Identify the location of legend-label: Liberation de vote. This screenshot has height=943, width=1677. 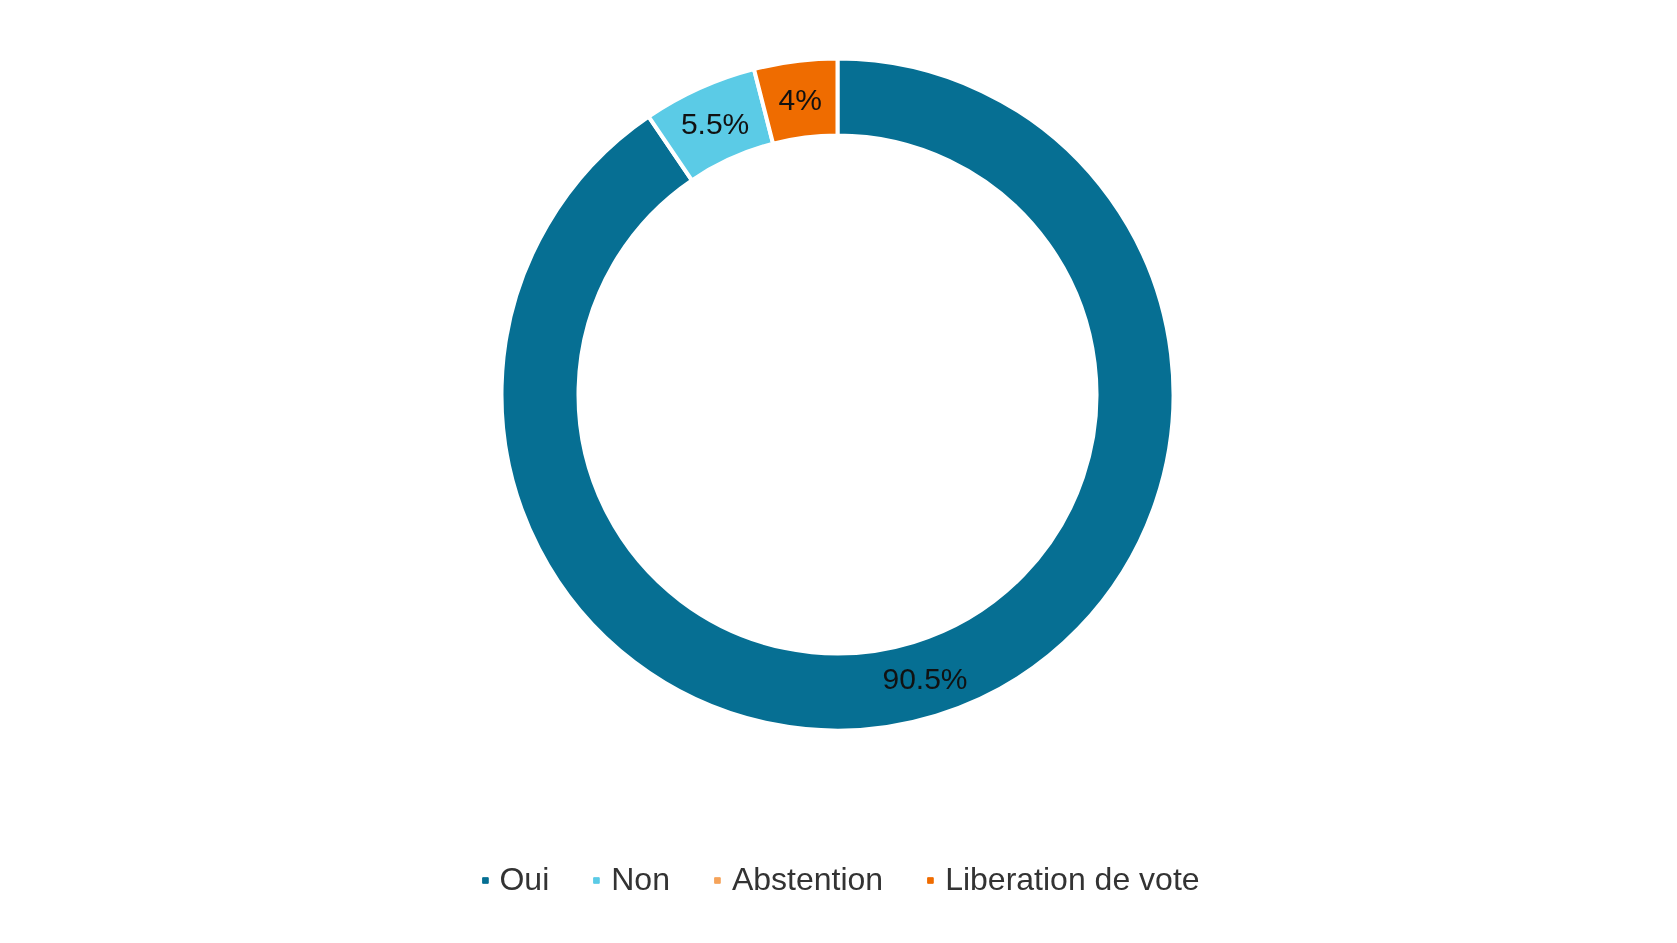
(1072, 879).